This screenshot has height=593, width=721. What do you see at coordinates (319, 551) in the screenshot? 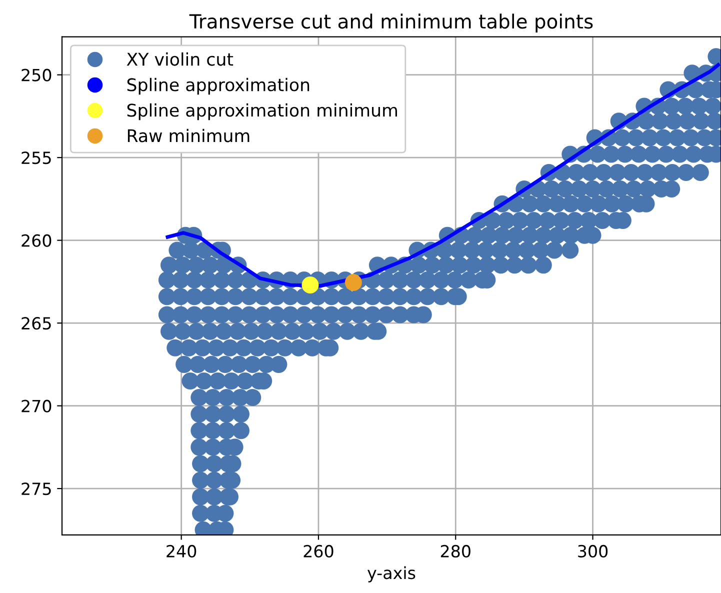
I see `x-tick-label: 260` at bounding box center [319, 551].